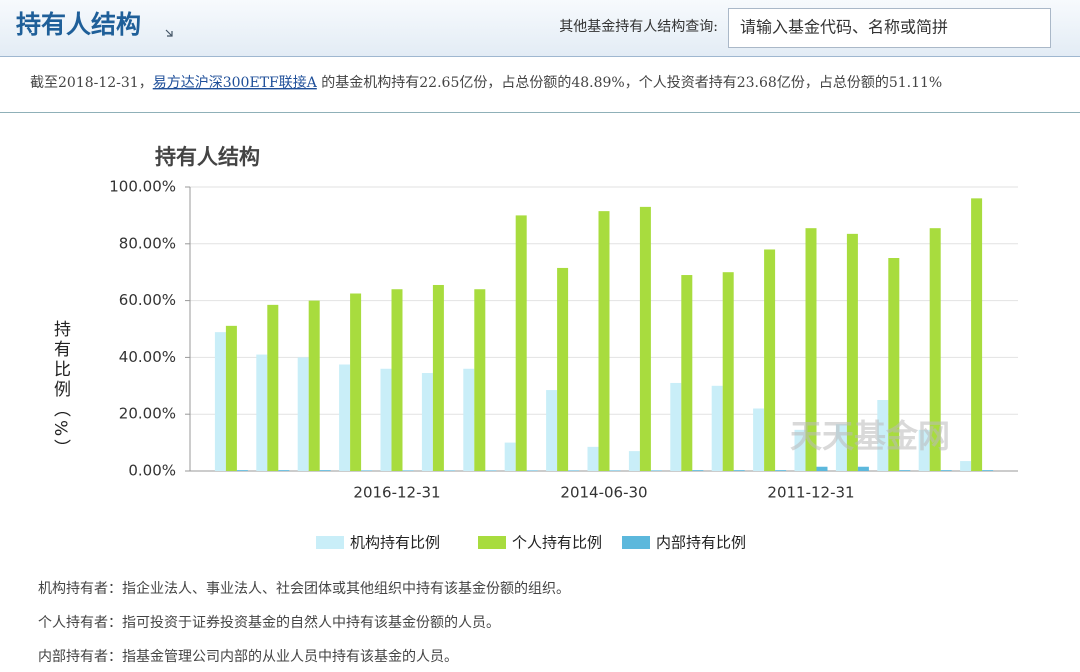 Image resolution: width=1080 pixels, height=672 pixels. I want to click on legend-label: 机构持有比例, so click(395, 543).